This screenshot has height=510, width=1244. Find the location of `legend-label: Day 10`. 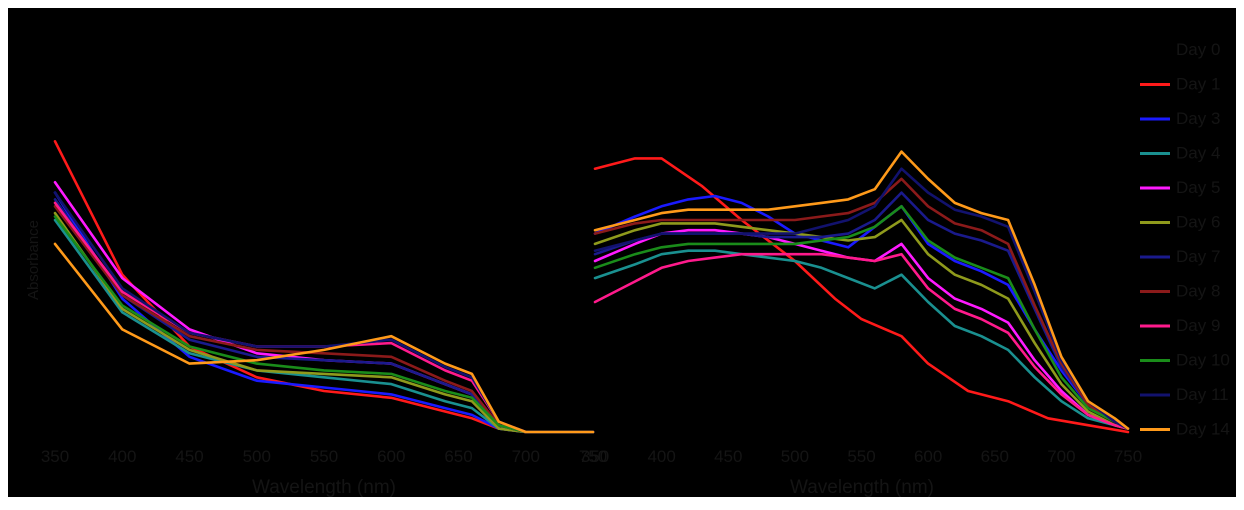

legend-label: Day 10 is located at coordinates (1203, 360).